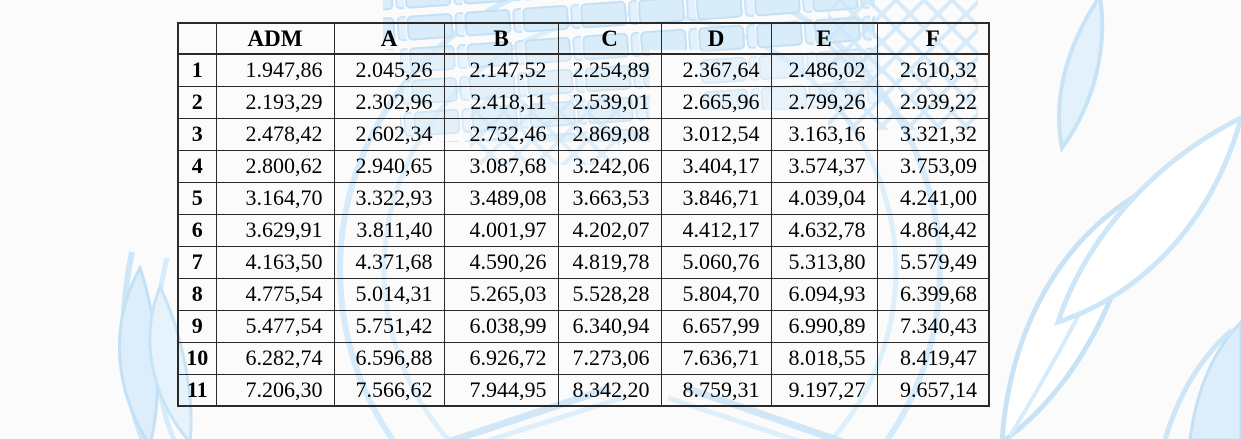 The image size is (1241, 439). I want to click on value-cell: 4.001,97, so click(501, 230).